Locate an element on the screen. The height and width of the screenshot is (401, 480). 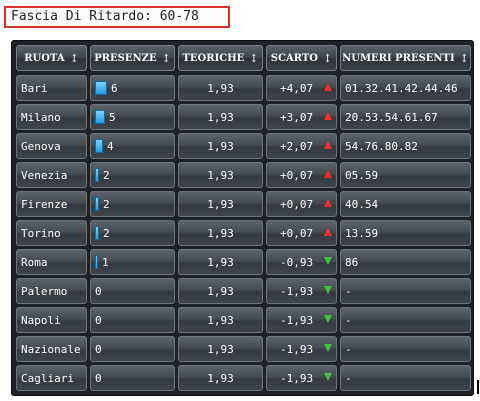
header-numeri: NUMERI PRESENTI ↕ is located at coordinates (405, 58).